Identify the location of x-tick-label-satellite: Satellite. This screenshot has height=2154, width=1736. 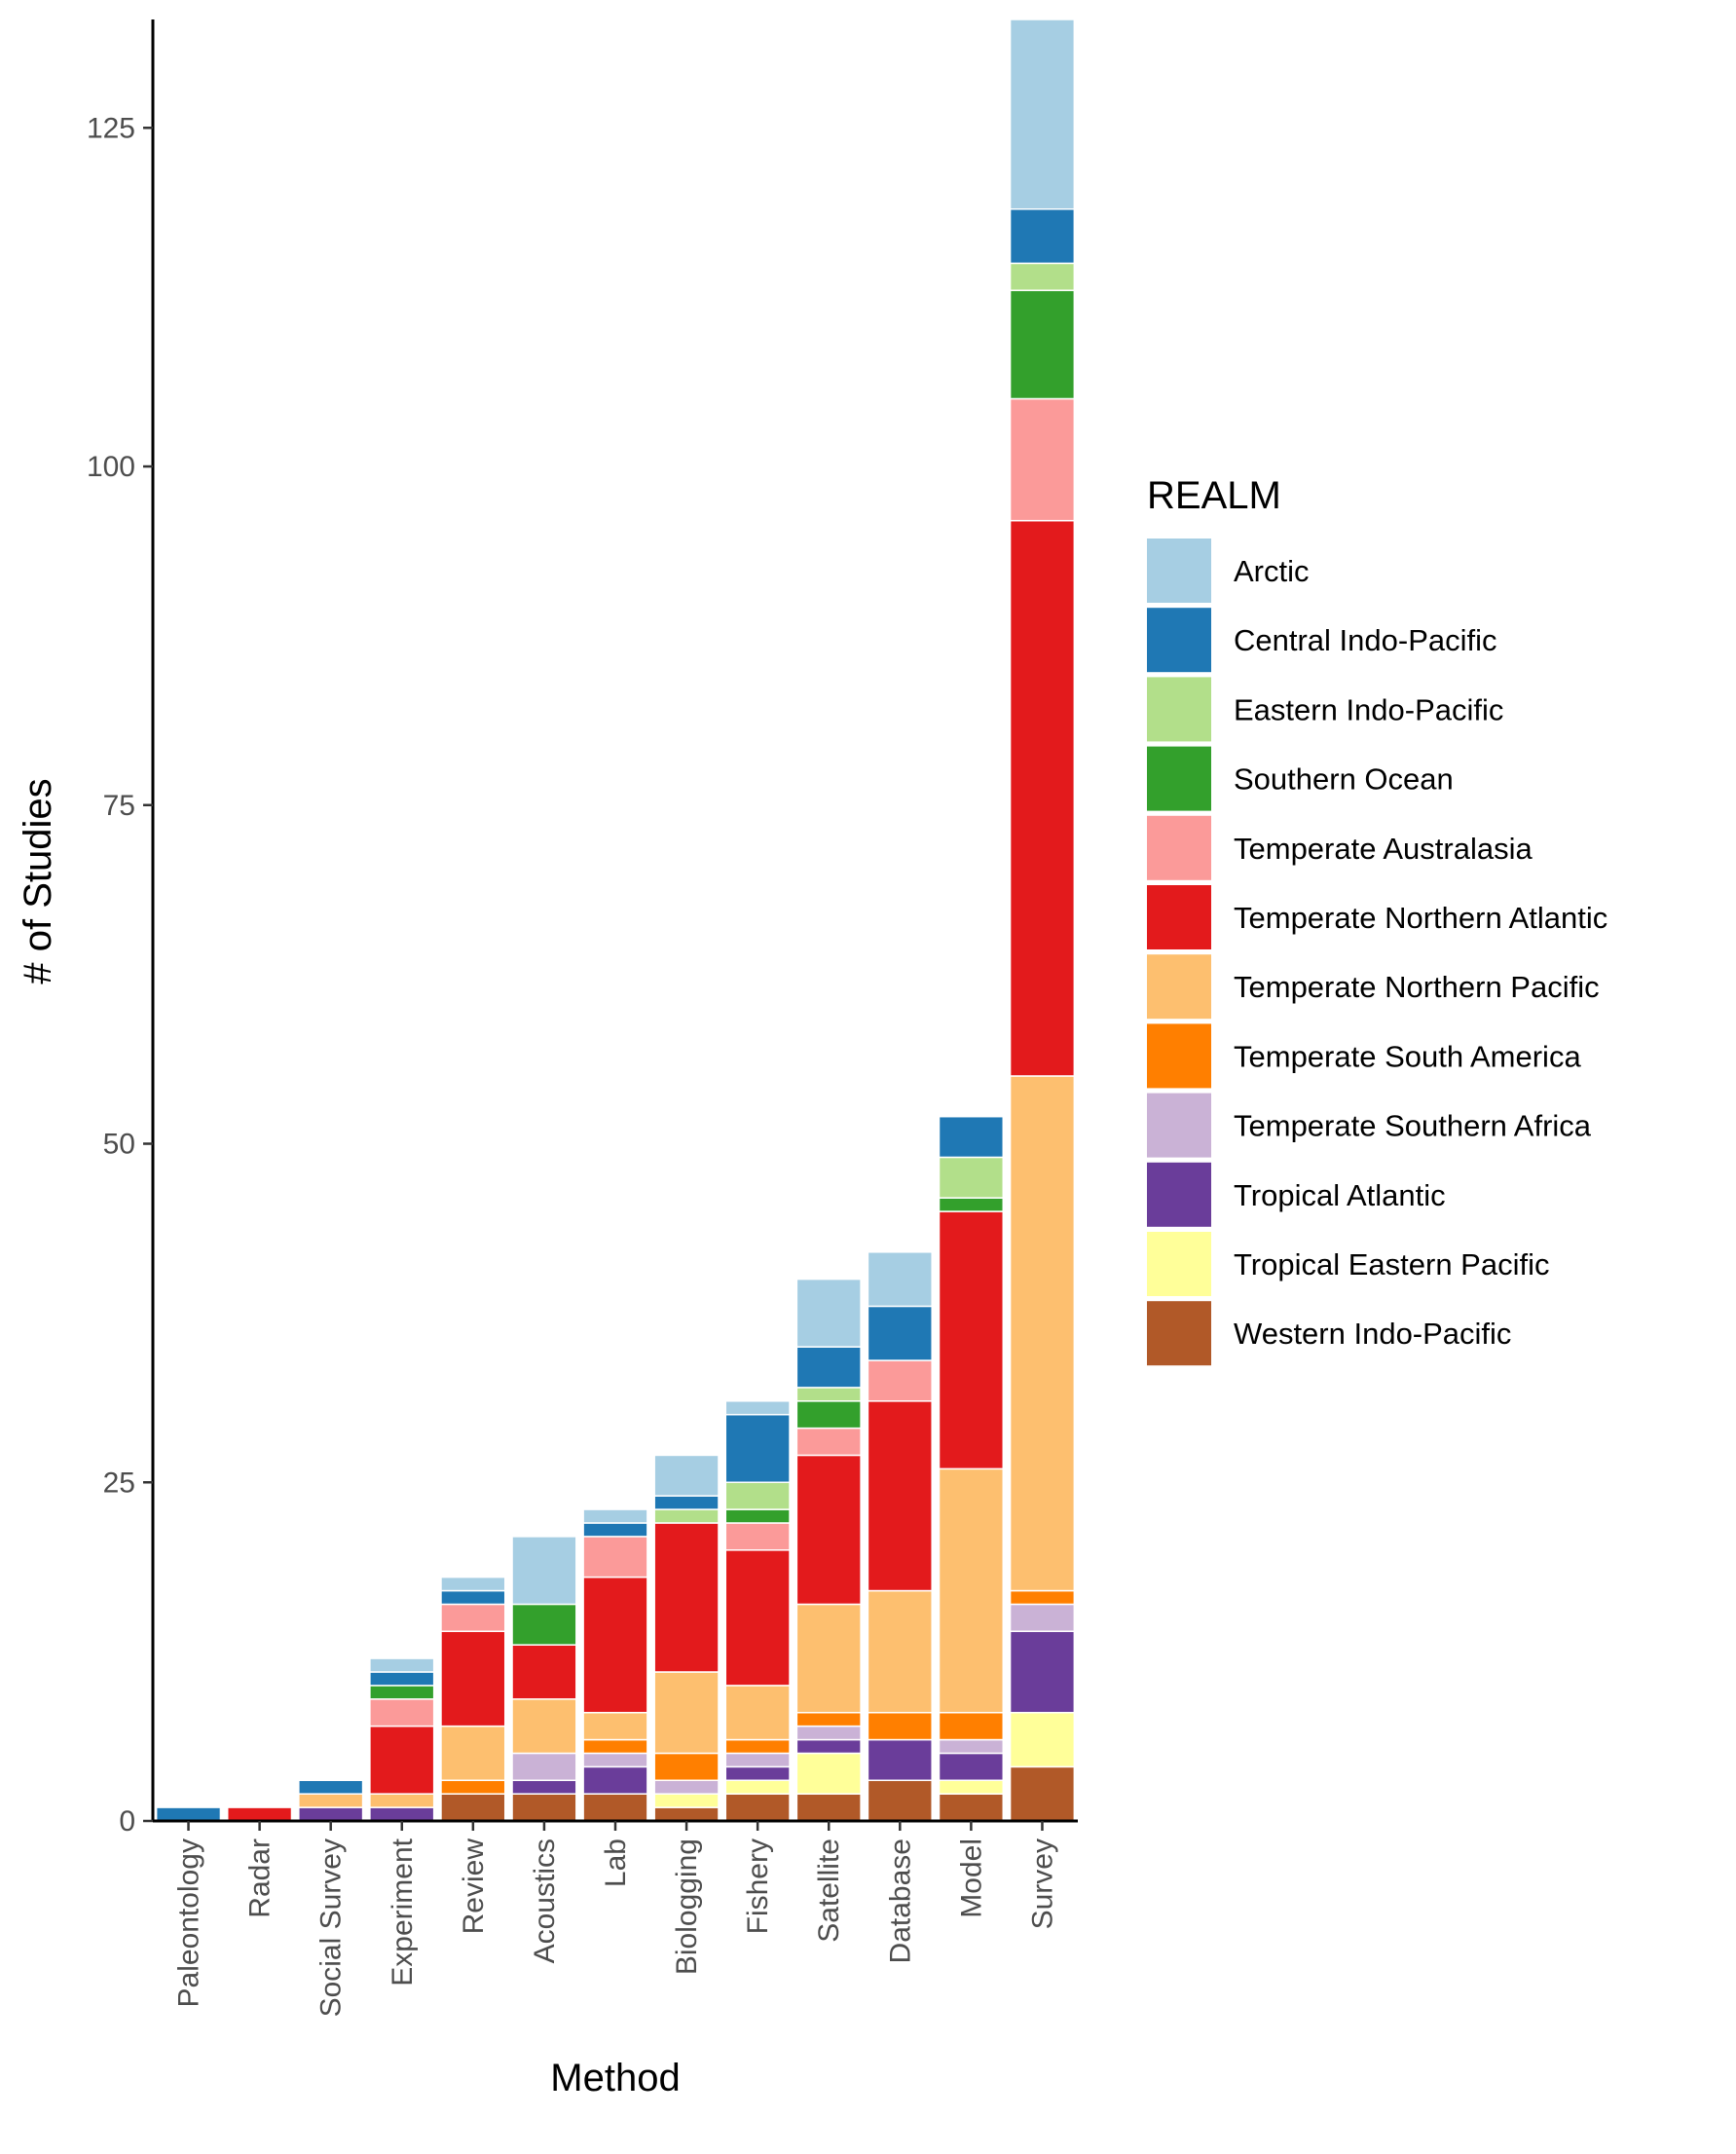
(829, 1890).